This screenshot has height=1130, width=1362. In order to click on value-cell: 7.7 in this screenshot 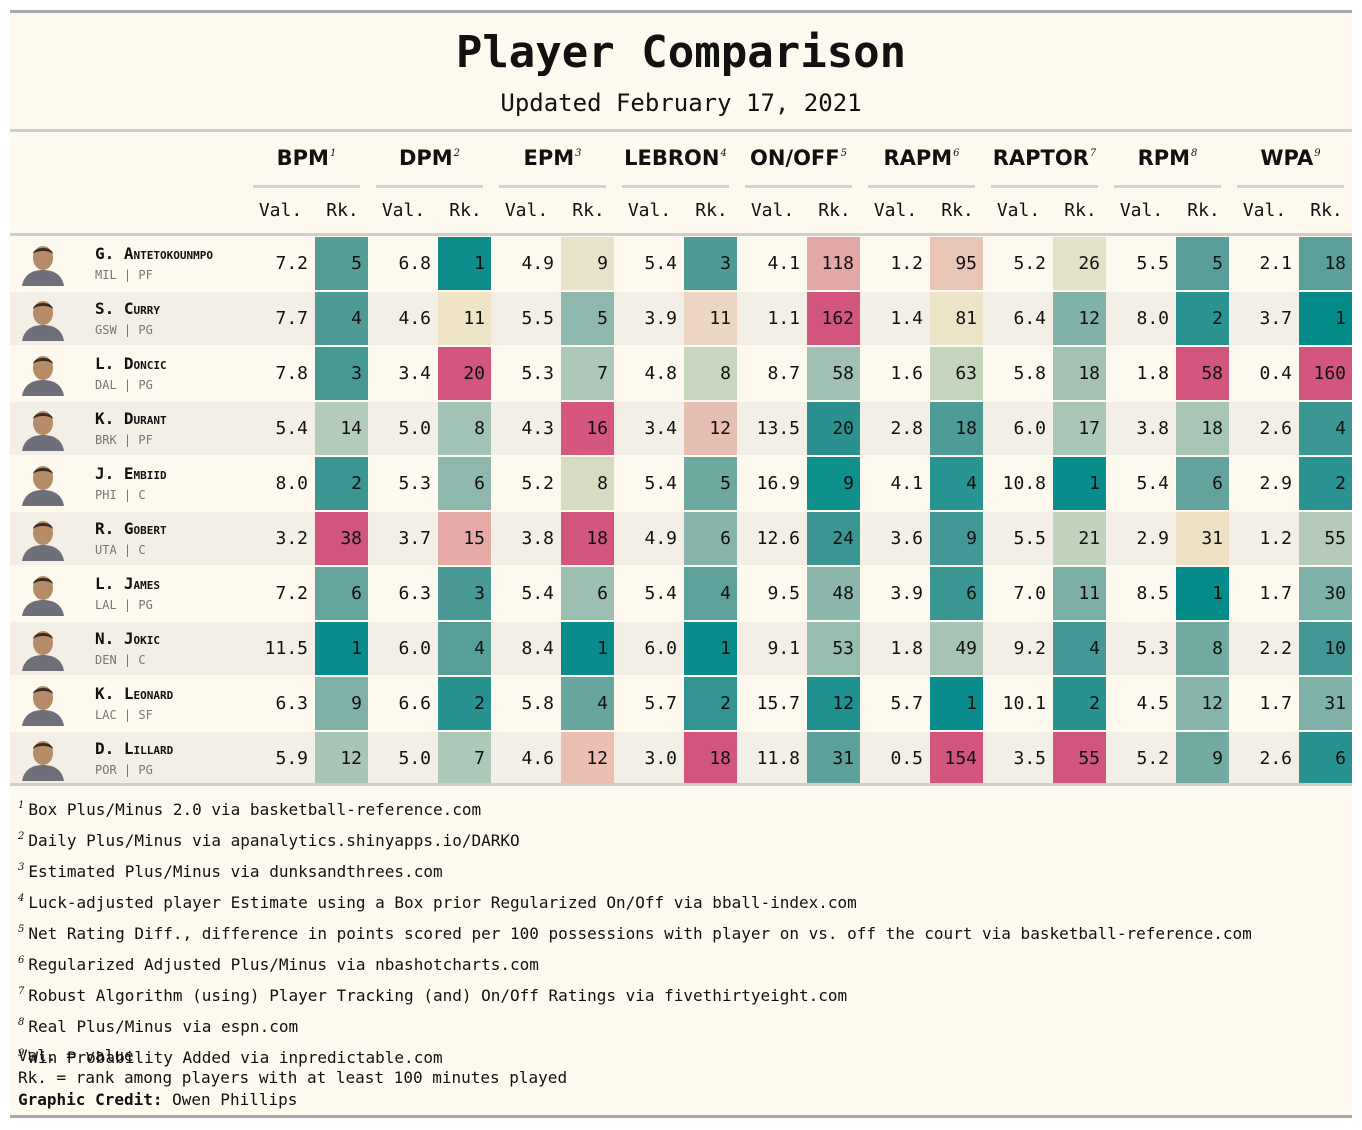, I will do `click(291, 318)`.